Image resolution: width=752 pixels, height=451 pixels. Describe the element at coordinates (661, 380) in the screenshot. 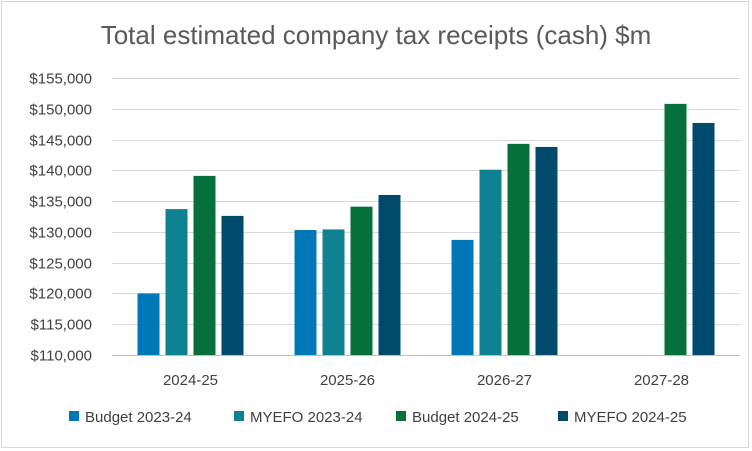

I see `x-category-label: 2027-28` at that location.